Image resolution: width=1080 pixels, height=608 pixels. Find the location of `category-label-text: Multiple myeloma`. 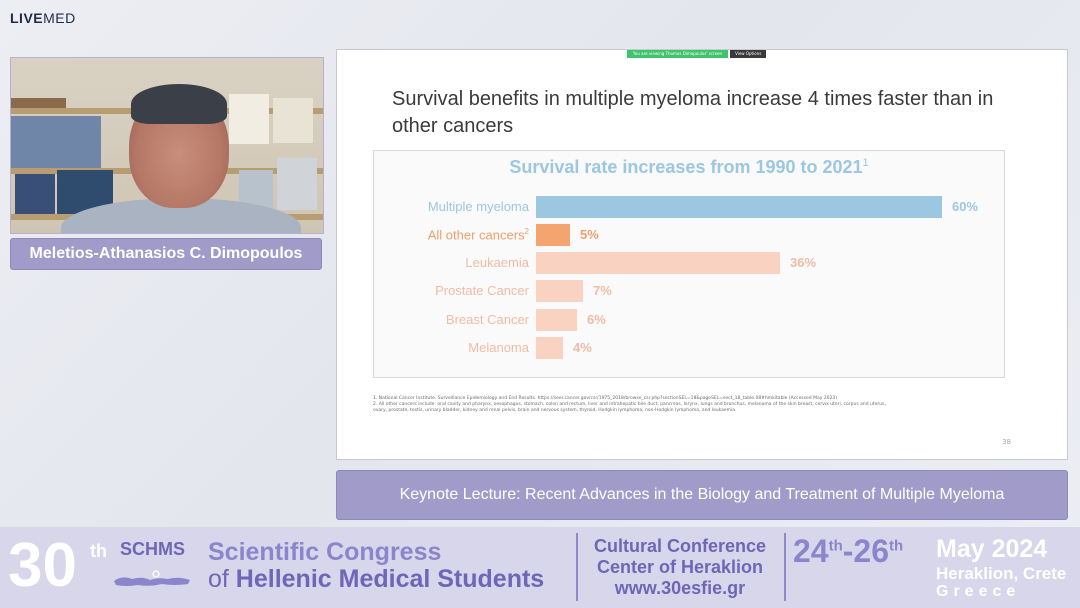

category-label-text: Multiple myeloma is located at coordinates (478, 206).